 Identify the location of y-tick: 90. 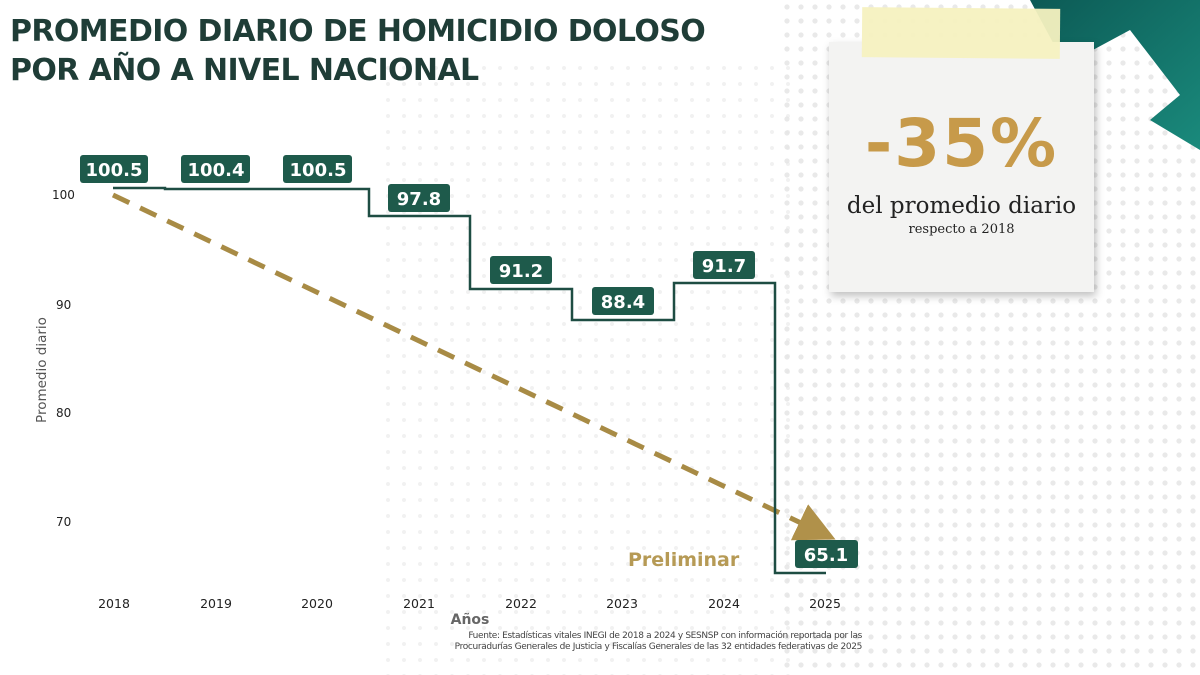
(63, 305).